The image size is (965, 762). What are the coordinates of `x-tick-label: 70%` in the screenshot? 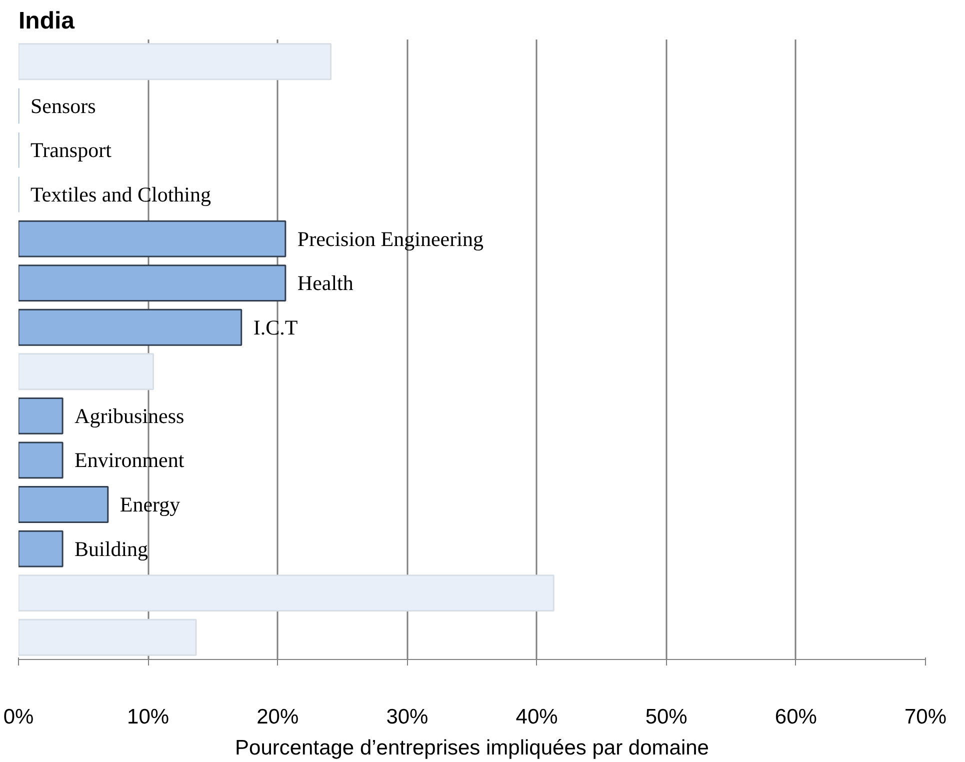 It's located at (925, 717).